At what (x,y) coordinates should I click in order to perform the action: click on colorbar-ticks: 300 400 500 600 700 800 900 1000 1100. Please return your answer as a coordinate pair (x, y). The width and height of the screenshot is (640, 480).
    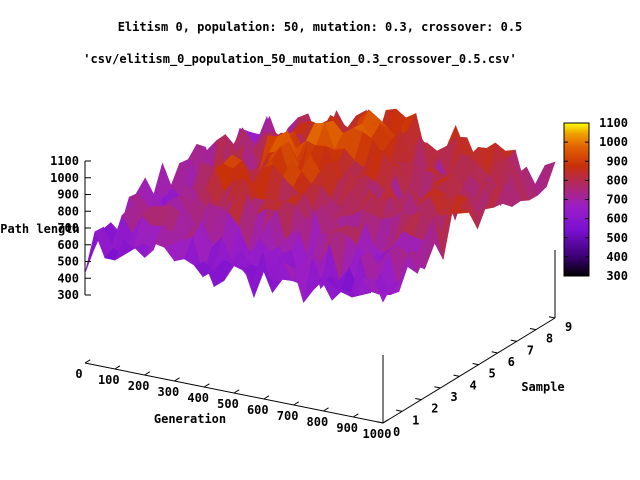
    Looking at the image, I should click on (596, 199).